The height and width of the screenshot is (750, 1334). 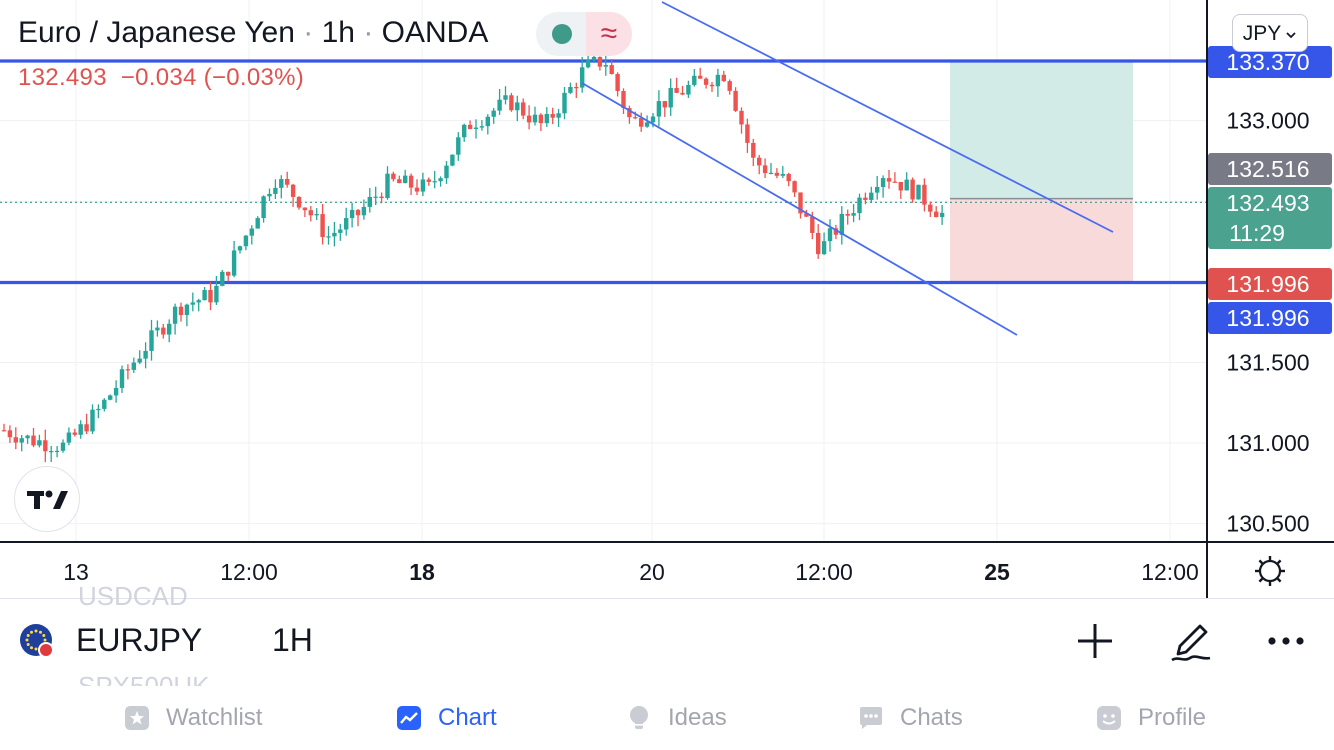 What do you see at coordinates (1109, 718) in the screenshot?
I see `profile-icon` at bounding box center [1109, 718].